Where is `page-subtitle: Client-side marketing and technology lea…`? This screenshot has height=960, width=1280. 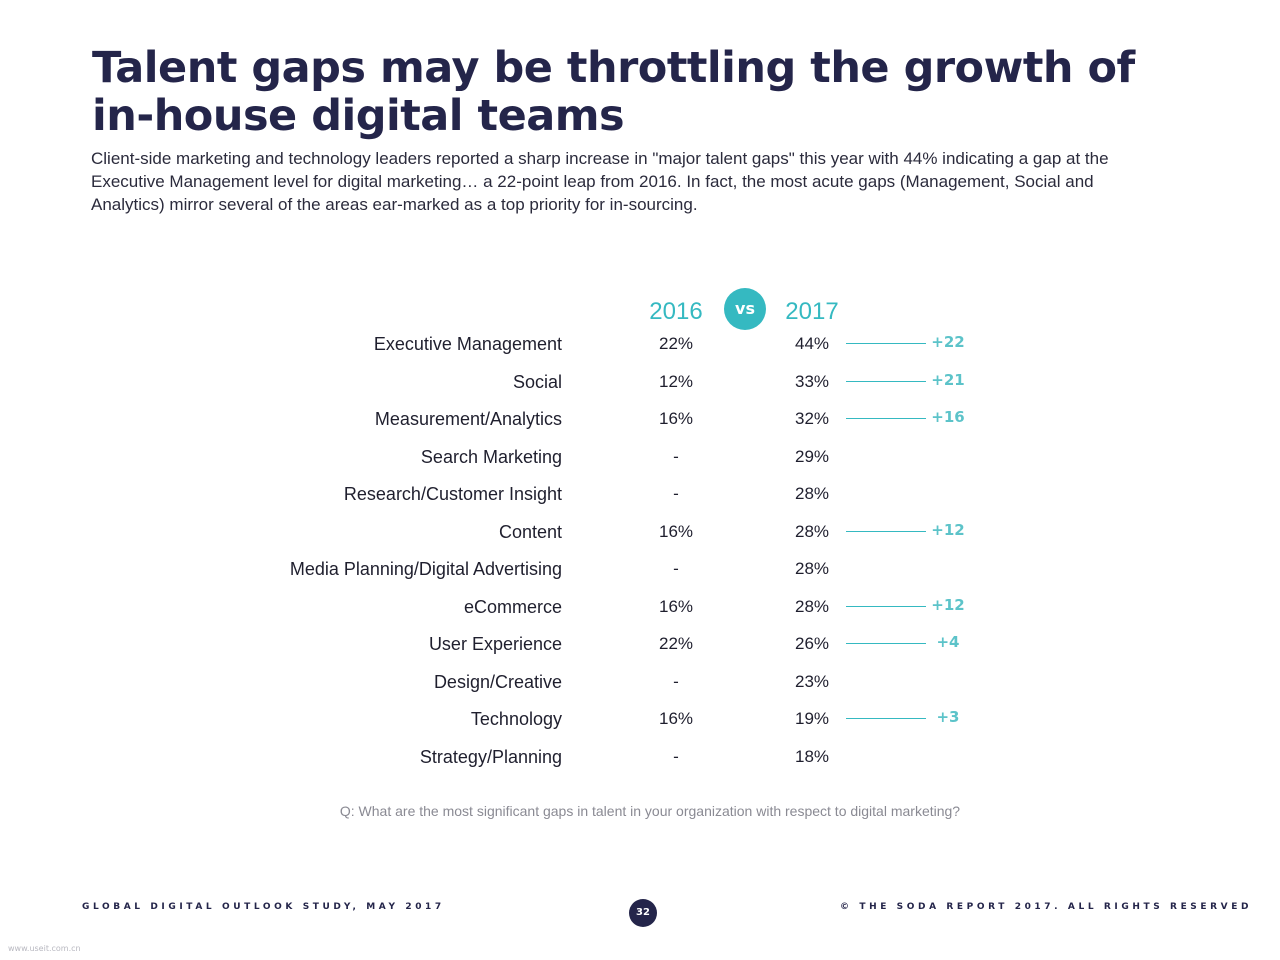
page-subtitle: Client-side marketing and technology lea… is located at coordinates (600, 181).